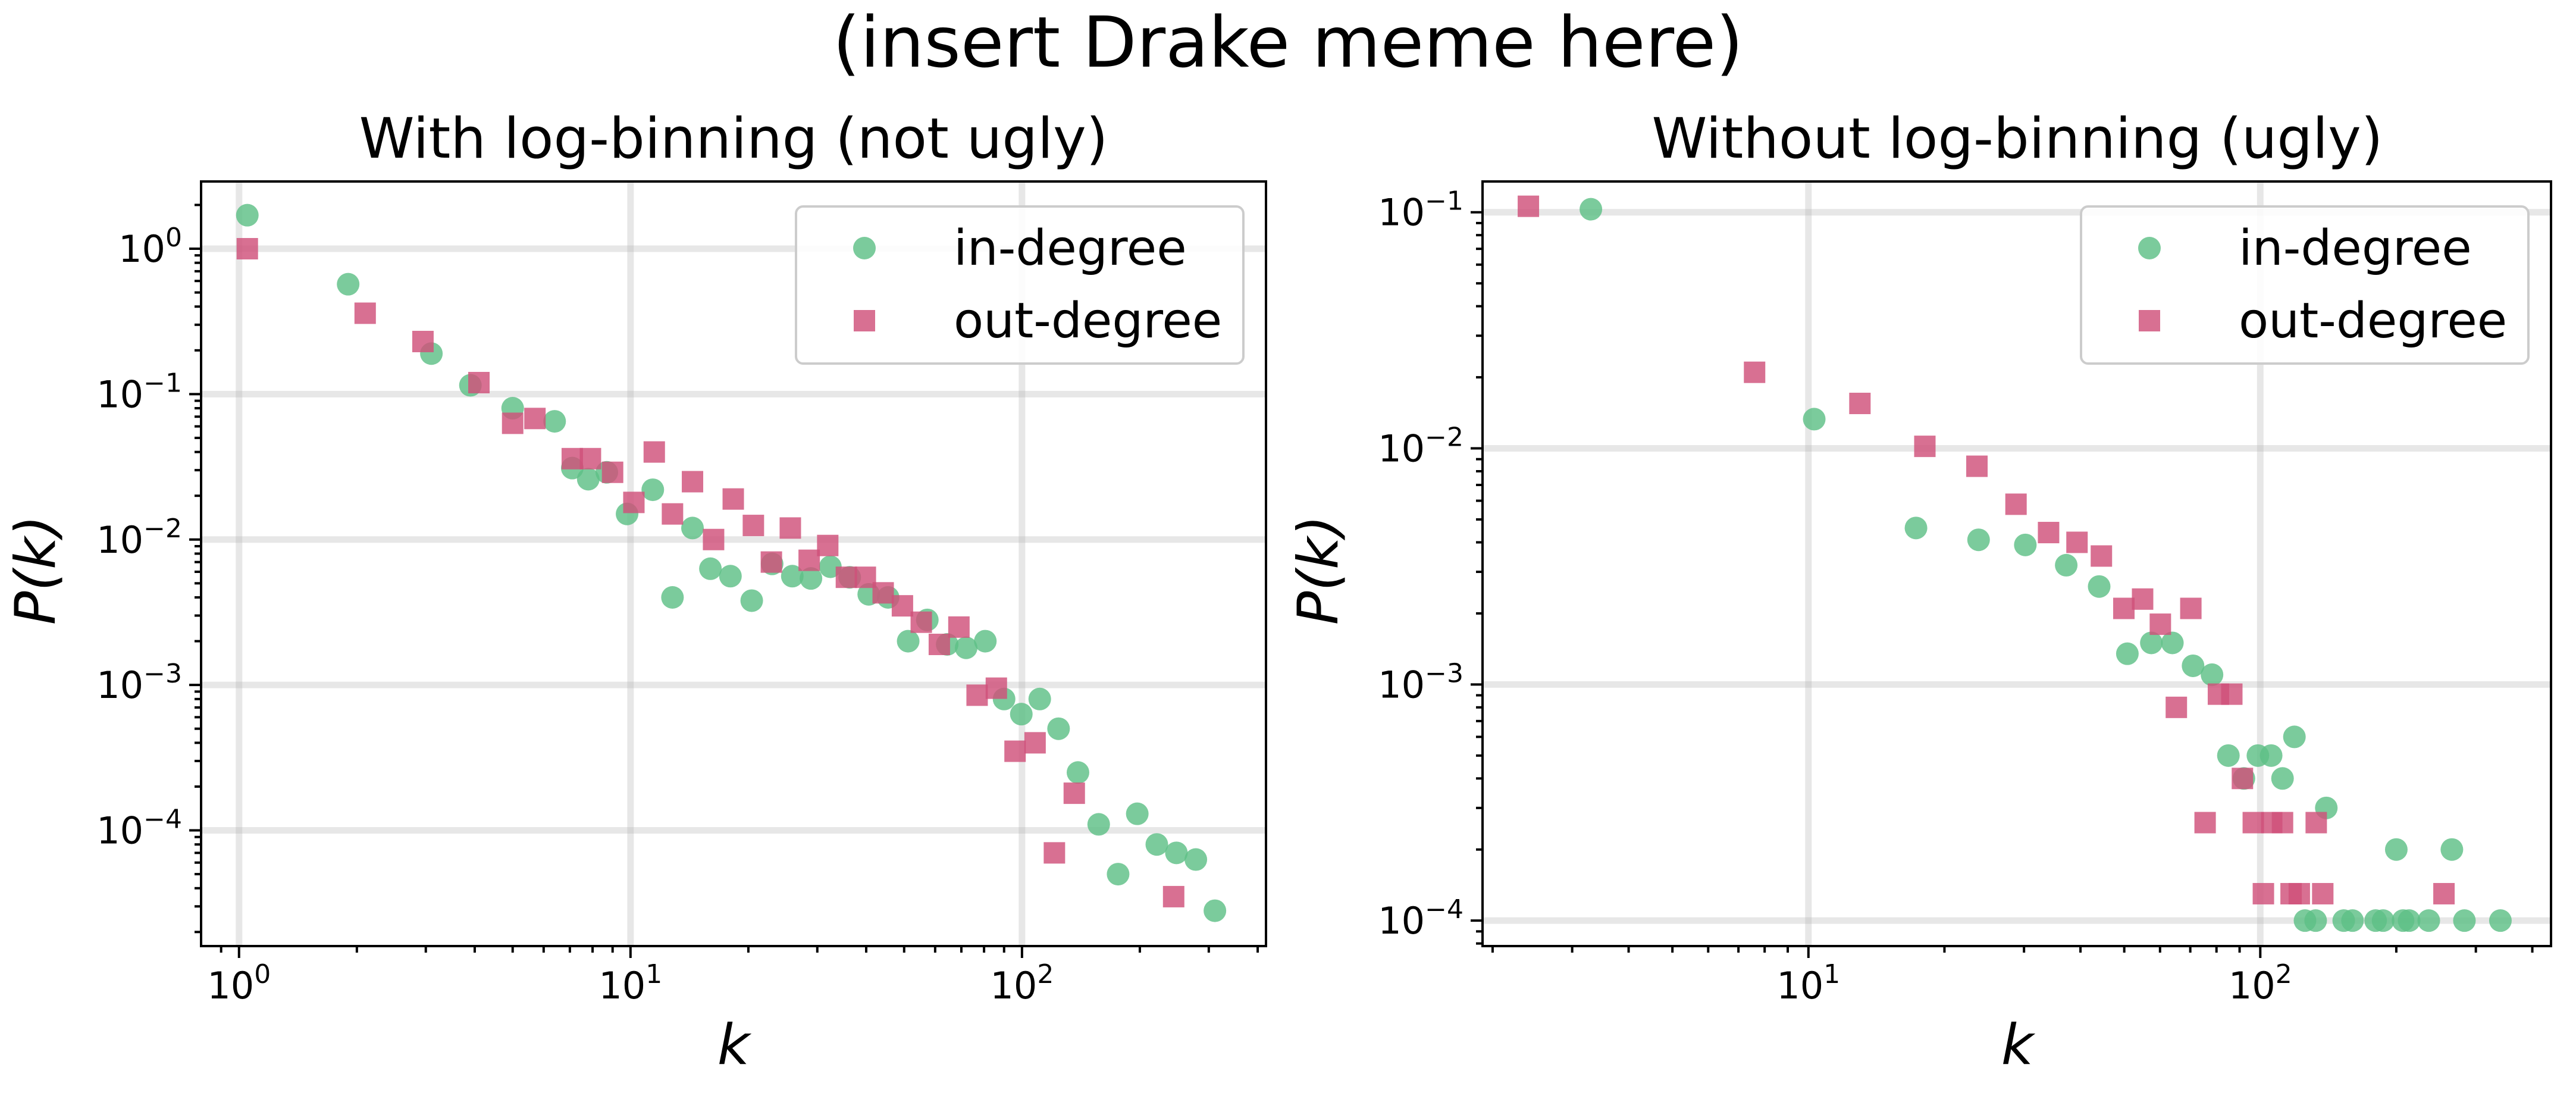 The width and height of the screenshot is (2576, 1099). I want to click on legend-label: in-degree, so click(1070, 248).